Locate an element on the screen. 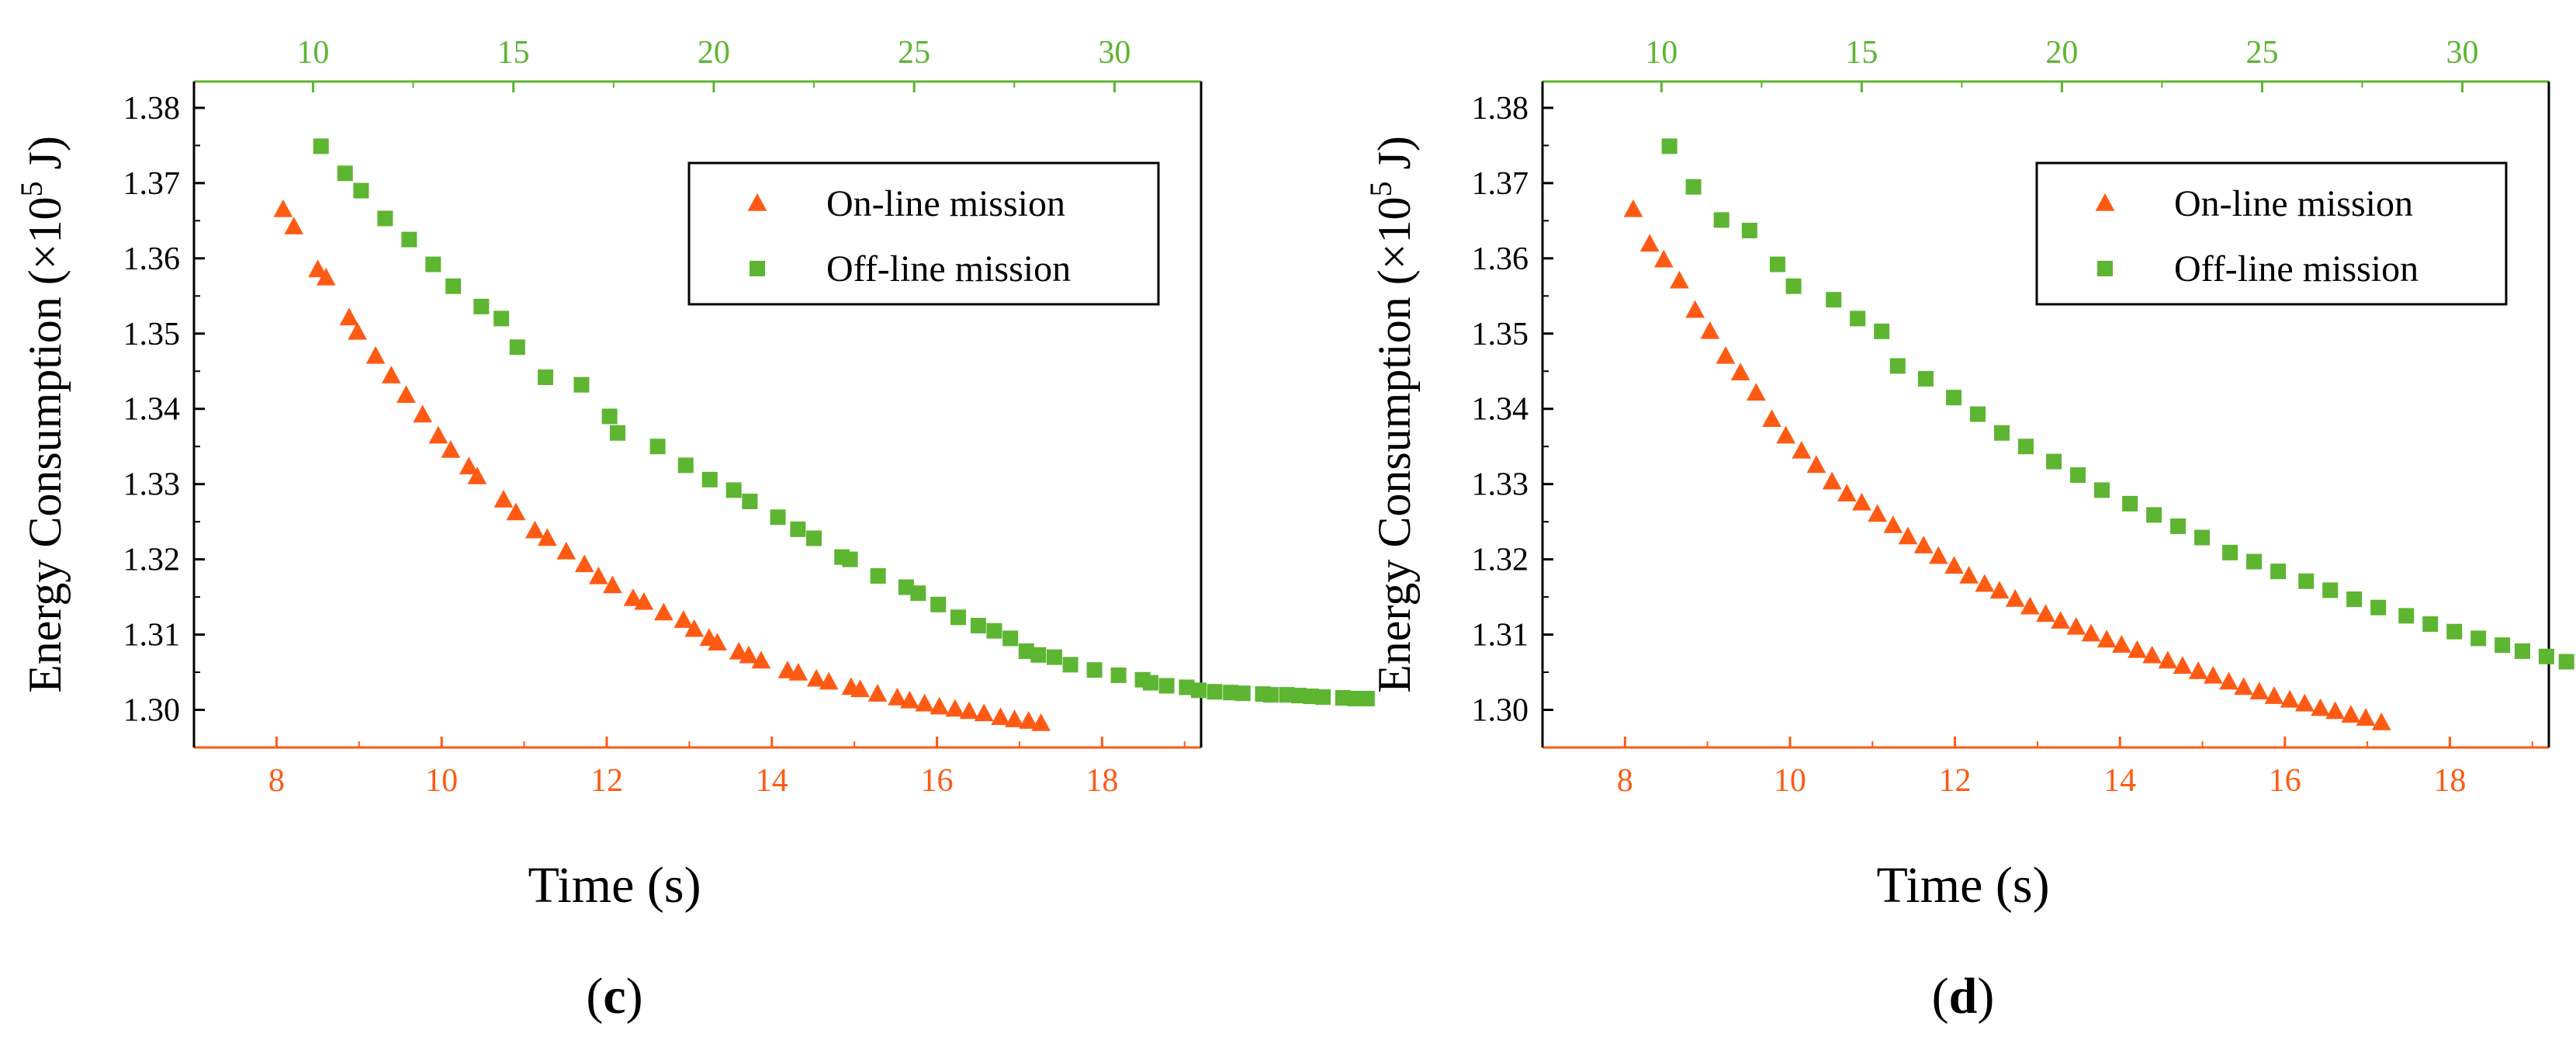 This screenshot has height=1044, width=2576. legend-online-label: On-line mission is located at coordinates (945, 204).